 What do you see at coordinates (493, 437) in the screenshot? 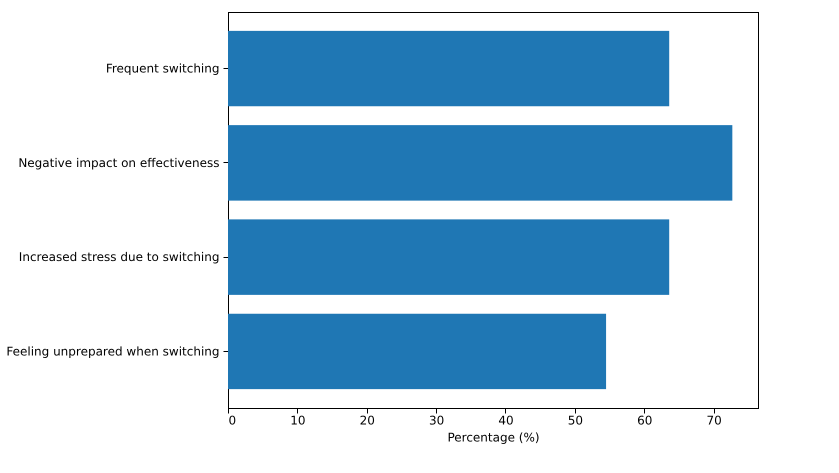
I see `x-axis-title: Percentage (%)` at bounding box center [493, 437].